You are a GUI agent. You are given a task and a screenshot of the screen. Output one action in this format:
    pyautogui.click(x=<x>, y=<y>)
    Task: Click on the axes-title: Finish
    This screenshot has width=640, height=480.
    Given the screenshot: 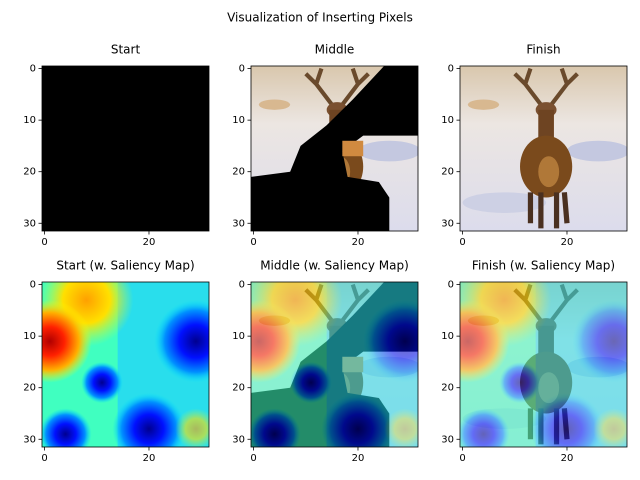 What is the action you would take?
    pyautogui.click(x=543, y=50)
    